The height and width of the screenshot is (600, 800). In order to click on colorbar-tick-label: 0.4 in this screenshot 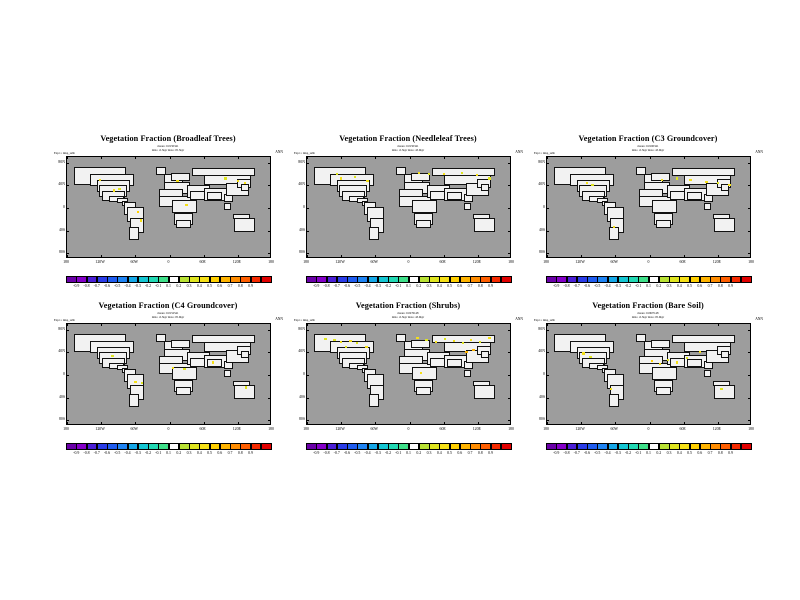, I will do `click(199, 453)`.